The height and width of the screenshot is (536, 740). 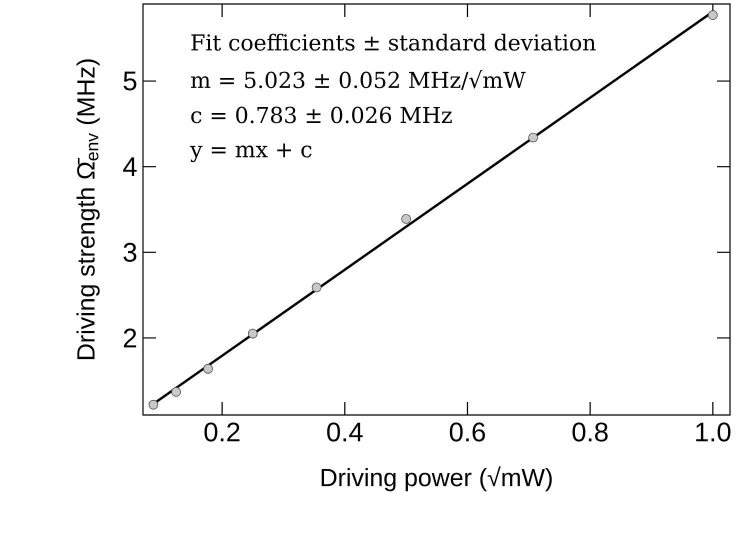 What do you see at coordinates (130, 166) in the screenshot?
I see `y-tick-label: 4` at bounding box center [130, 166].